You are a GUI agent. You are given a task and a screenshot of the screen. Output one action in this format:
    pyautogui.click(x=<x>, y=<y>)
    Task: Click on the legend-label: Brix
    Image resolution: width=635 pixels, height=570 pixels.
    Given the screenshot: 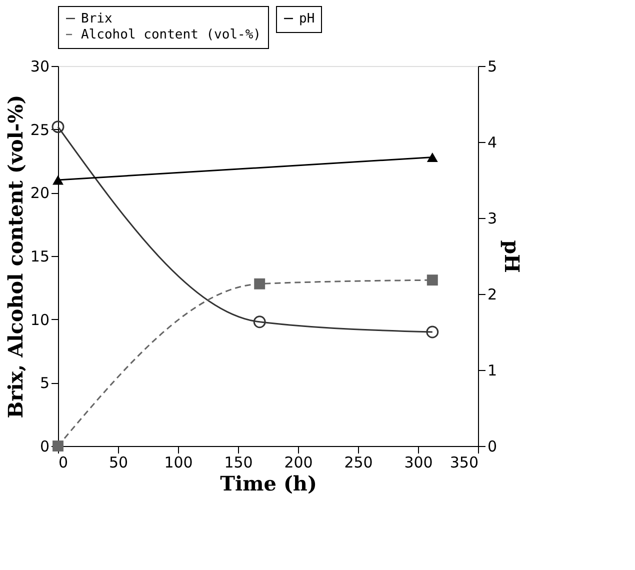 What is the action you would take?
    pyautogui.click(x=96, y=19)
    